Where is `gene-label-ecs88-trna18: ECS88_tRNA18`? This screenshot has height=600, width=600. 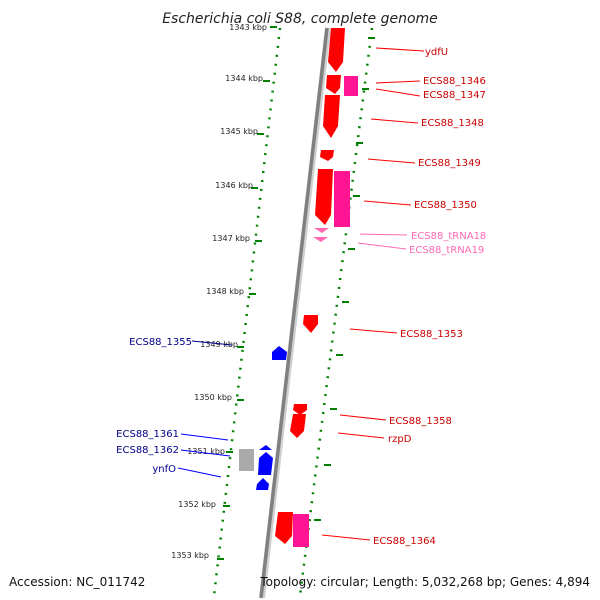 gene-label-ecs88-trna18: ECS88_tRNA18 is located at coordinates (448, 236).